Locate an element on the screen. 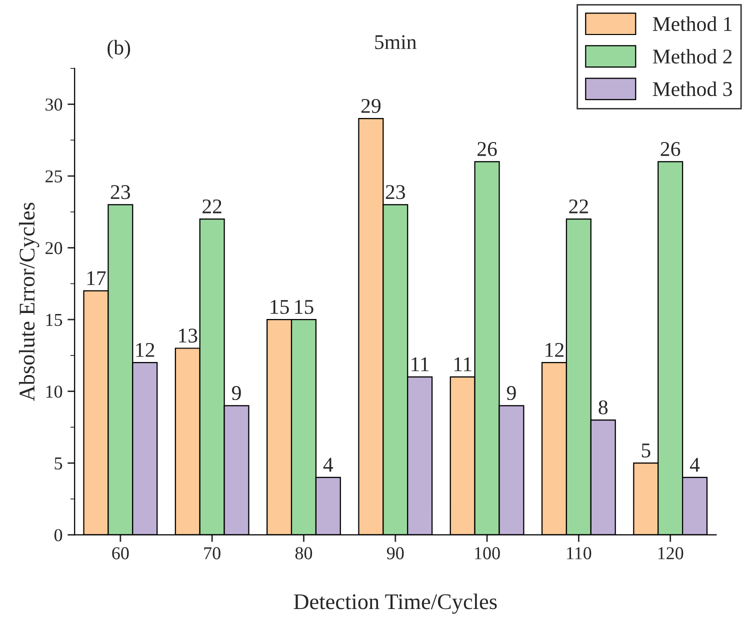 The width and height of the screenshot is (746, 639). y-tick-label: 20 is located at coordinates (54, 248).